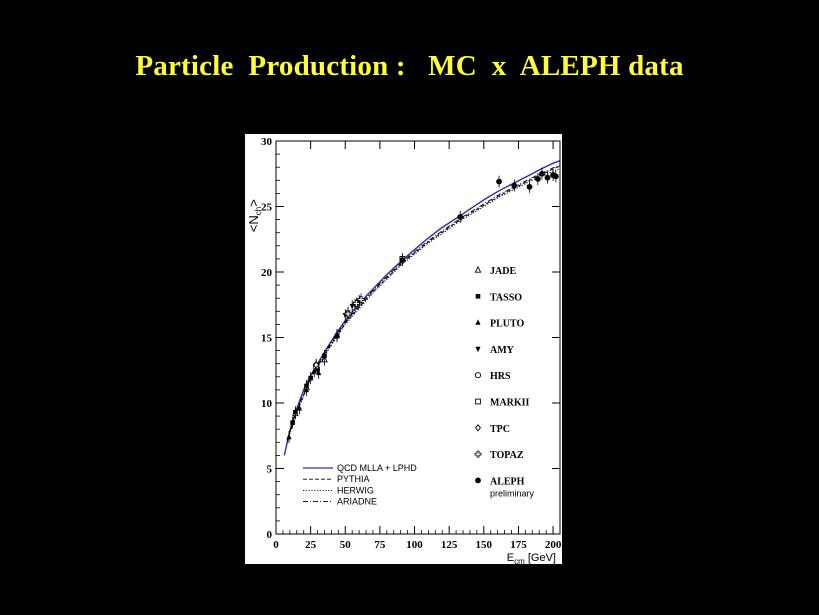 Image resolution: width=819 pixels, height=615 pixels. Describe the element at coordinates (353, 479) in the screenshot. I see `legend-line-label-pythia: PYTHIA` at that location.